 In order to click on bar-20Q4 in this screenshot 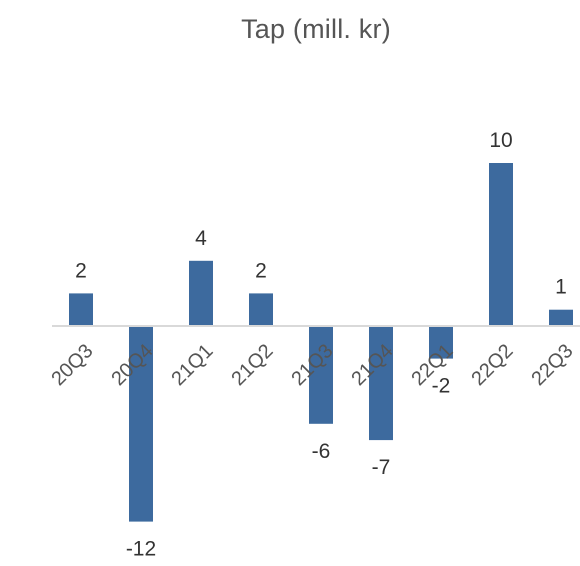, I will do `click(141, 424)`.